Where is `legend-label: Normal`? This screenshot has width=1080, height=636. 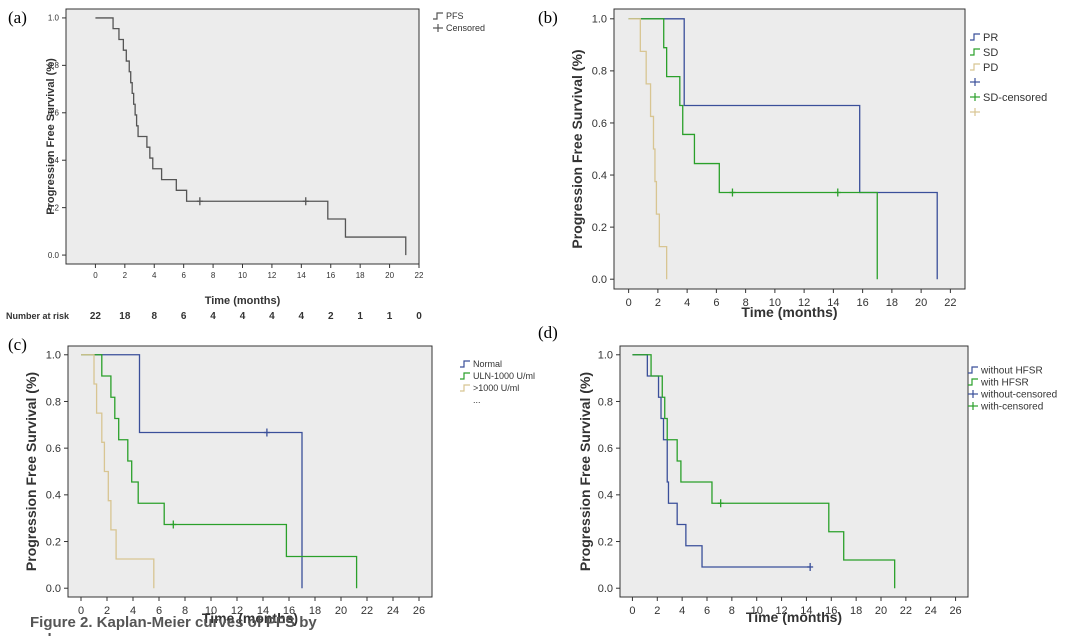 legend-label: Normal is located at coordinates (487, 364).